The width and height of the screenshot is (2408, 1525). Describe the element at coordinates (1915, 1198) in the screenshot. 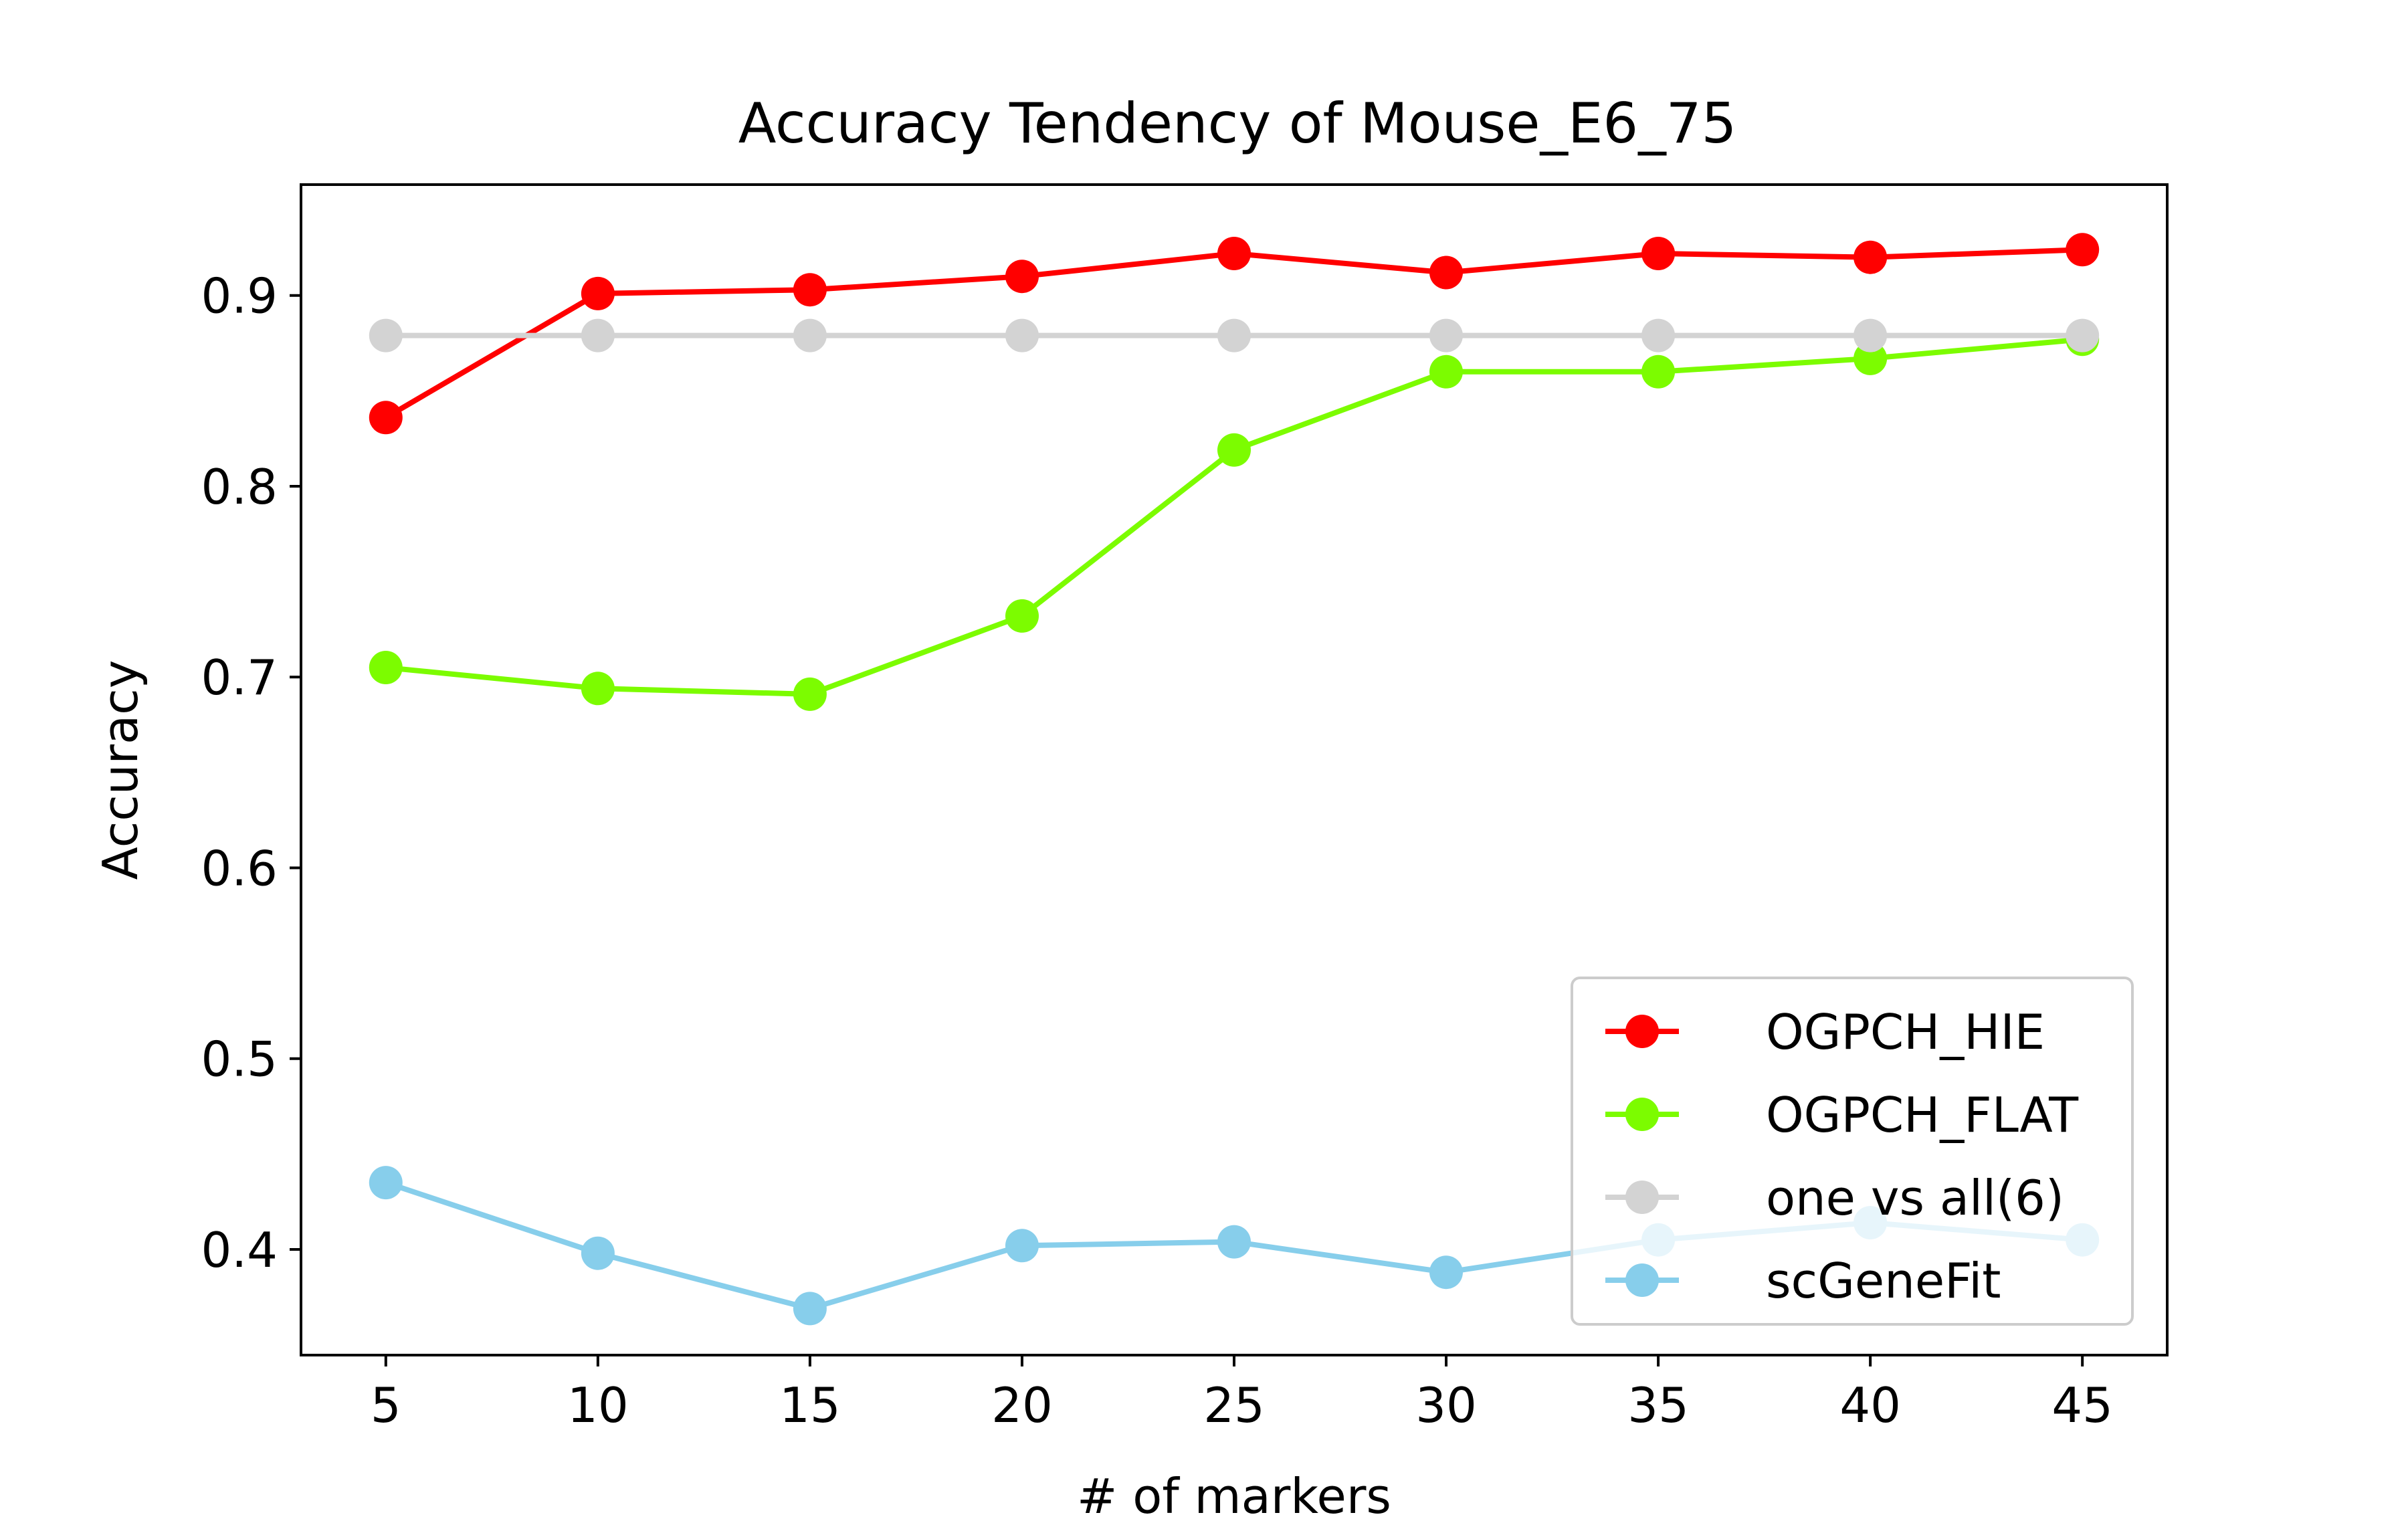

I see `legend-label: one vs all(6)` at that location.